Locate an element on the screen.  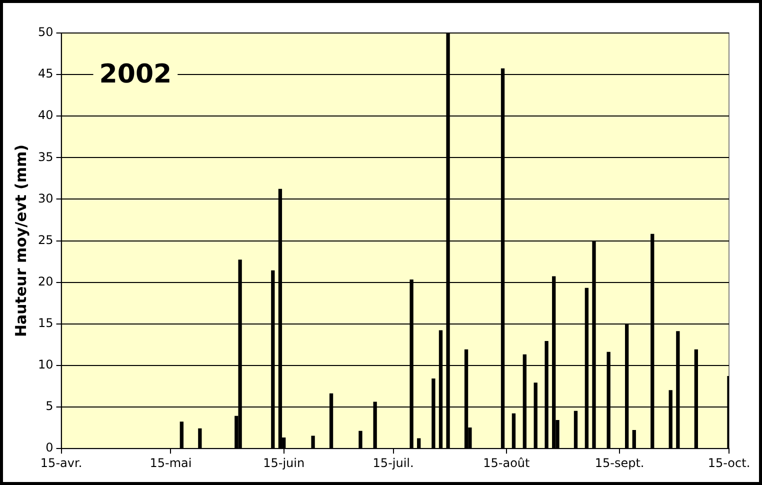
x-tick-label: 15-août is located at coordinates (506, 463).